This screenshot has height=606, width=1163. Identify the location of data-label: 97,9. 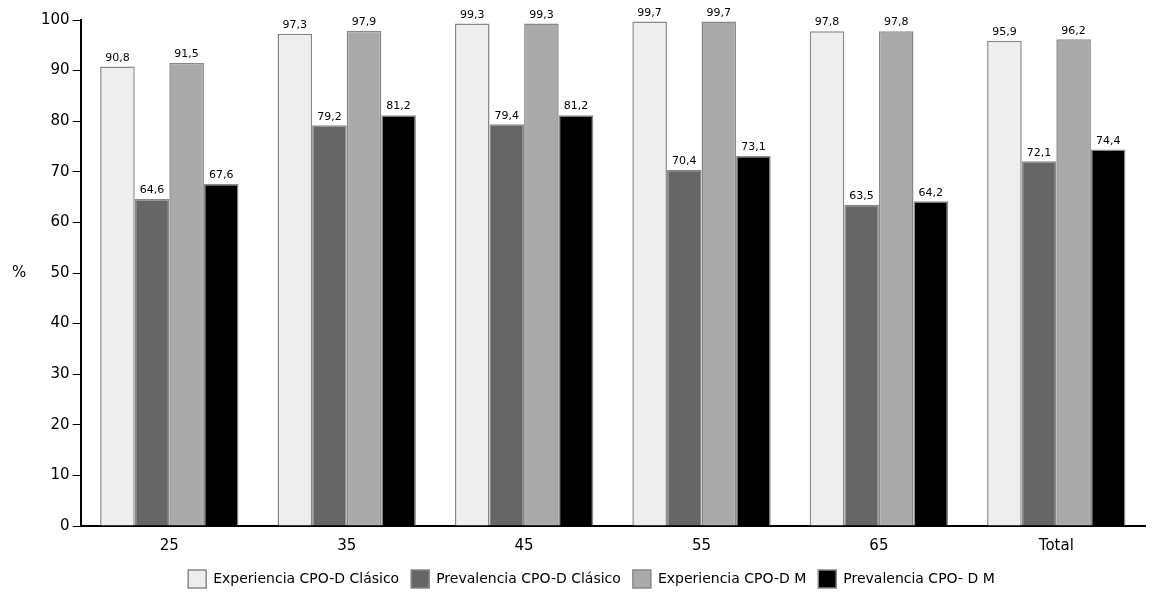
(364, 21).